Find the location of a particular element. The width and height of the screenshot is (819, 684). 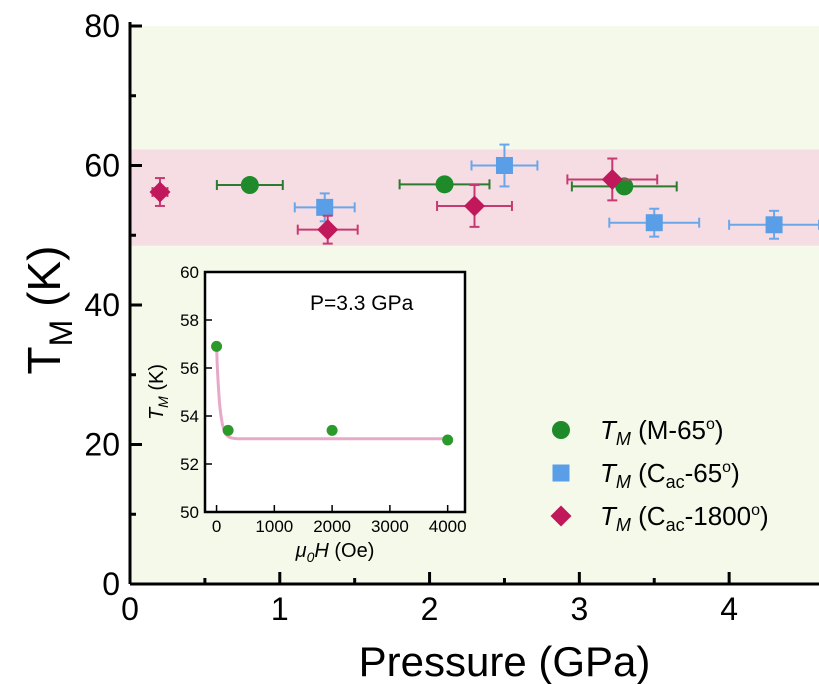

y-axis-title: TM (K) is located at coordinates (48, 310).